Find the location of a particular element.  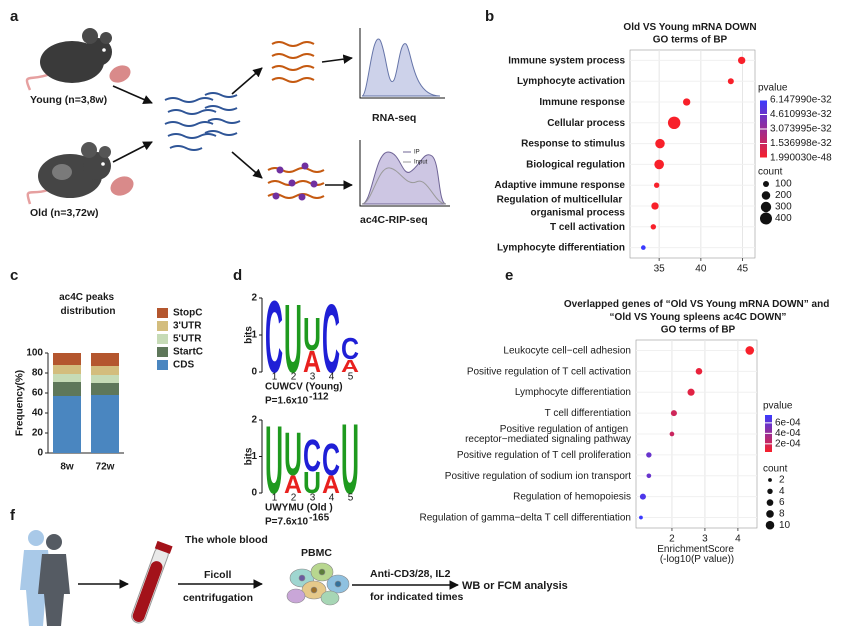

motif-pvalue-exponent: -165 is located at coordinates (319, 518).